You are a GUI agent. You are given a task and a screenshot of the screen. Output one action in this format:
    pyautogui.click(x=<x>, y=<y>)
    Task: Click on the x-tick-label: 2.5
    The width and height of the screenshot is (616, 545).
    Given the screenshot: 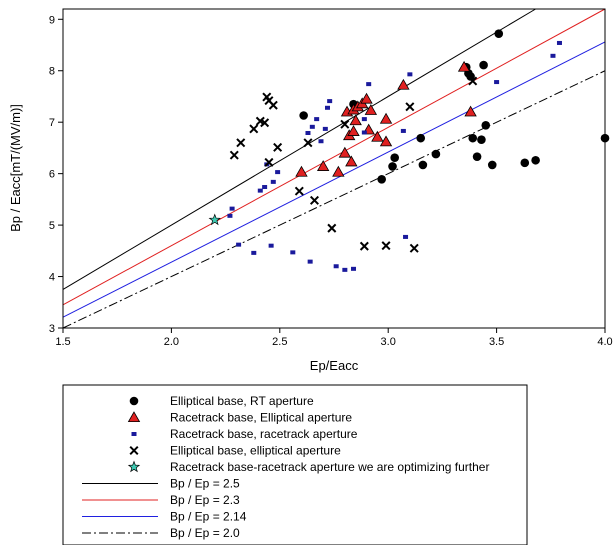 What is the action you would take?
    pyautogui.click(x=279, y=342)
    